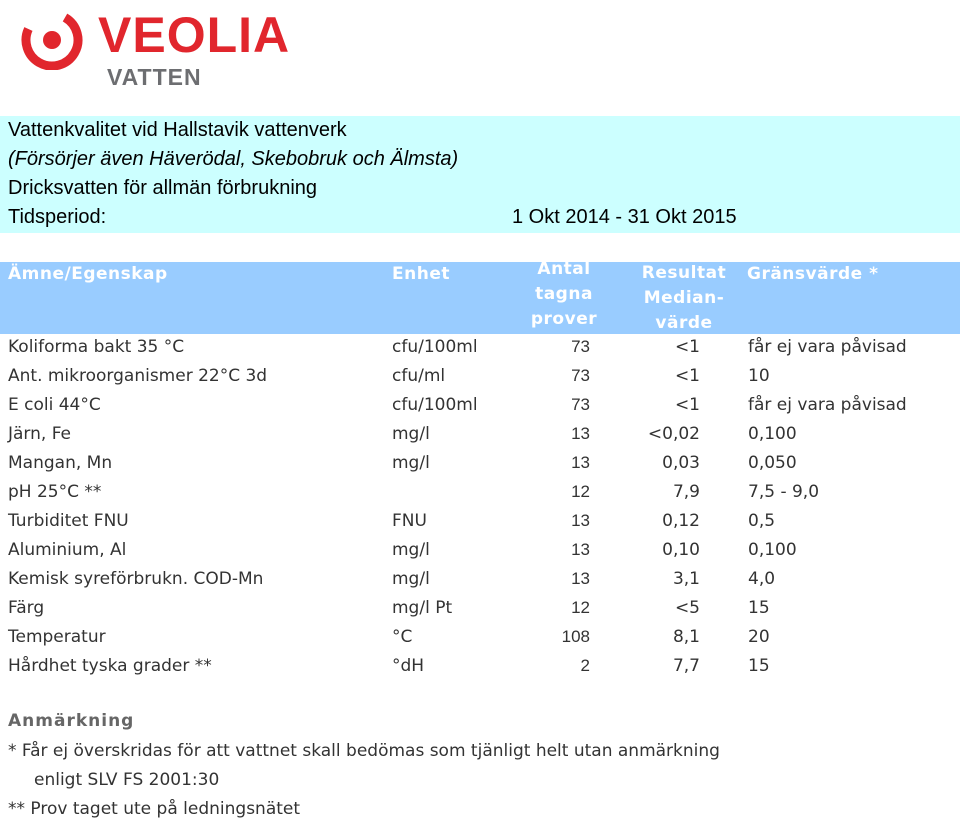  I want to click on cell-subject: pH 25°C **, so click(55, 492).